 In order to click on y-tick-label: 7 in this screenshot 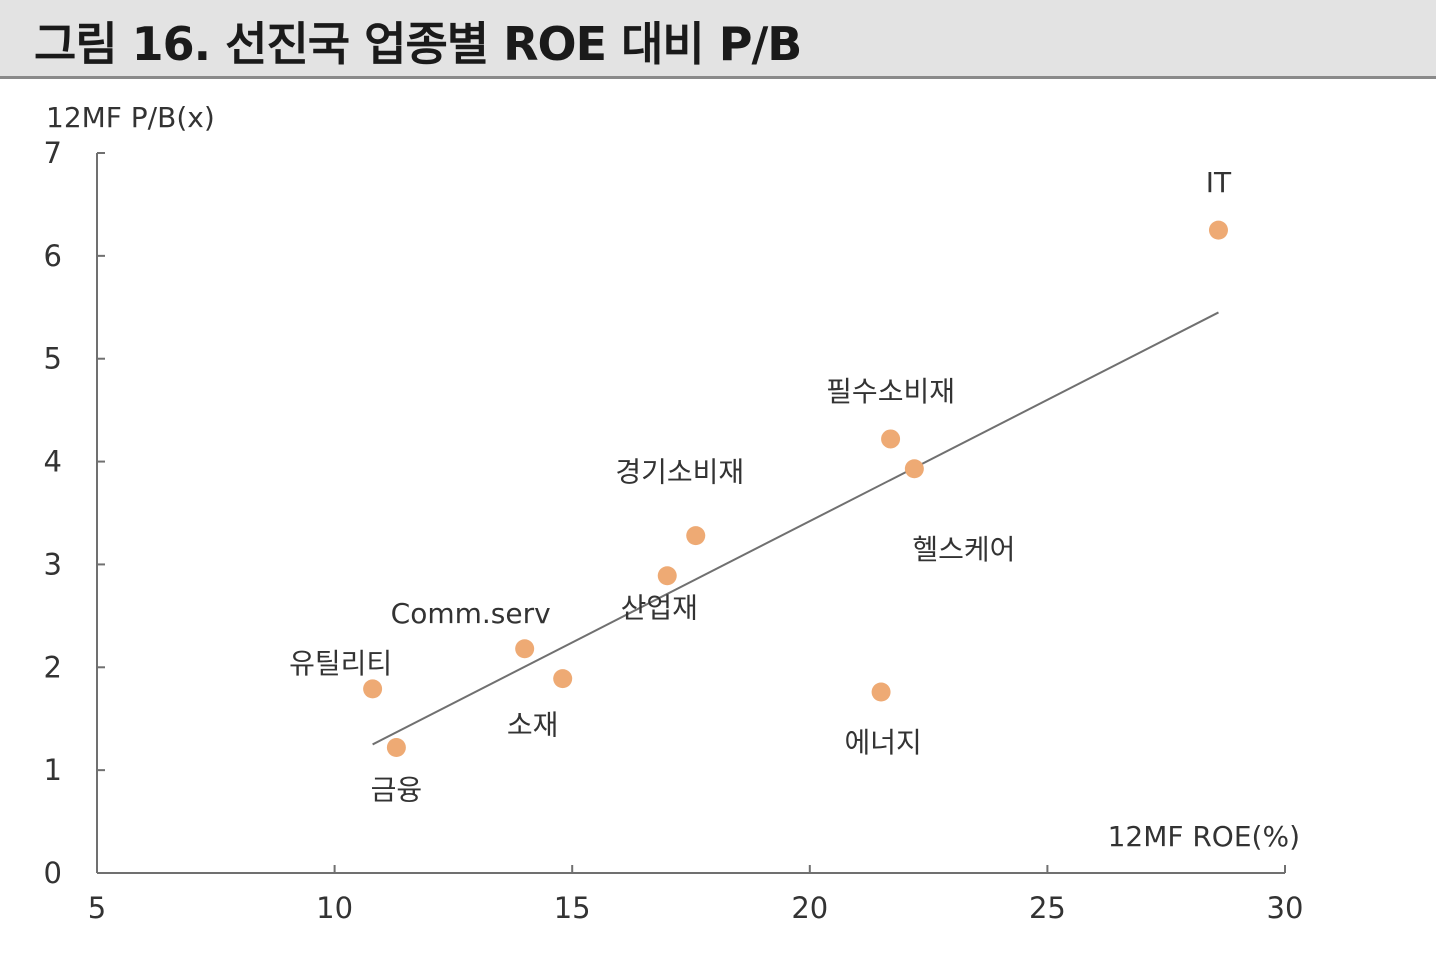, I will do `click(53, 153)`.